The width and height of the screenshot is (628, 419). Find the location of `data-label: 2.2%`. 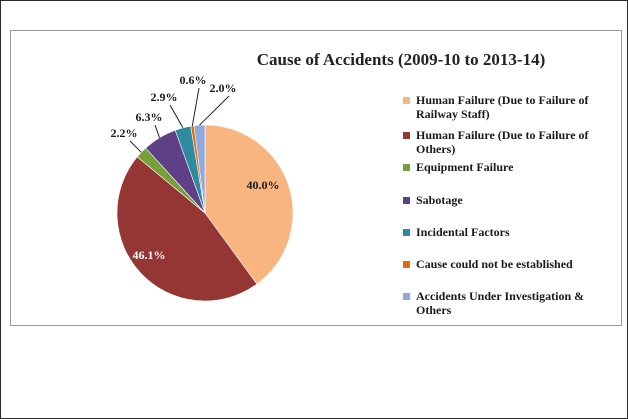

data-label: 2.2% is located at coordinates (124, 133).